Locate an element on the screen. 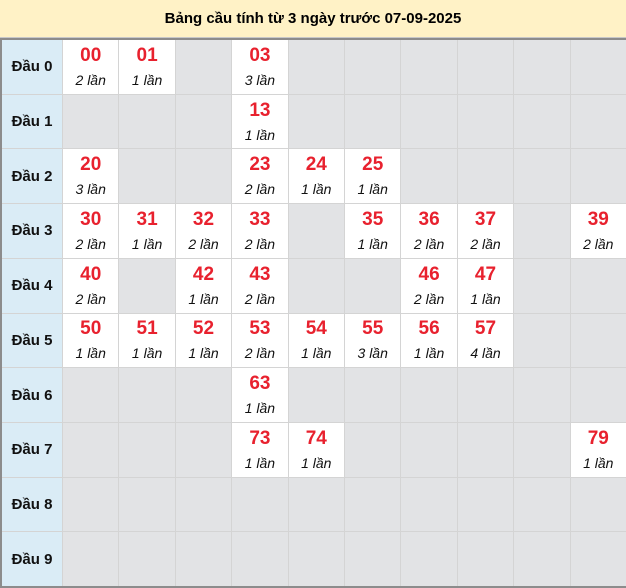 Image resolution: width=626 pixels, height=588 pixels. lottery-number: 37 is located at coordinates (485, 219).